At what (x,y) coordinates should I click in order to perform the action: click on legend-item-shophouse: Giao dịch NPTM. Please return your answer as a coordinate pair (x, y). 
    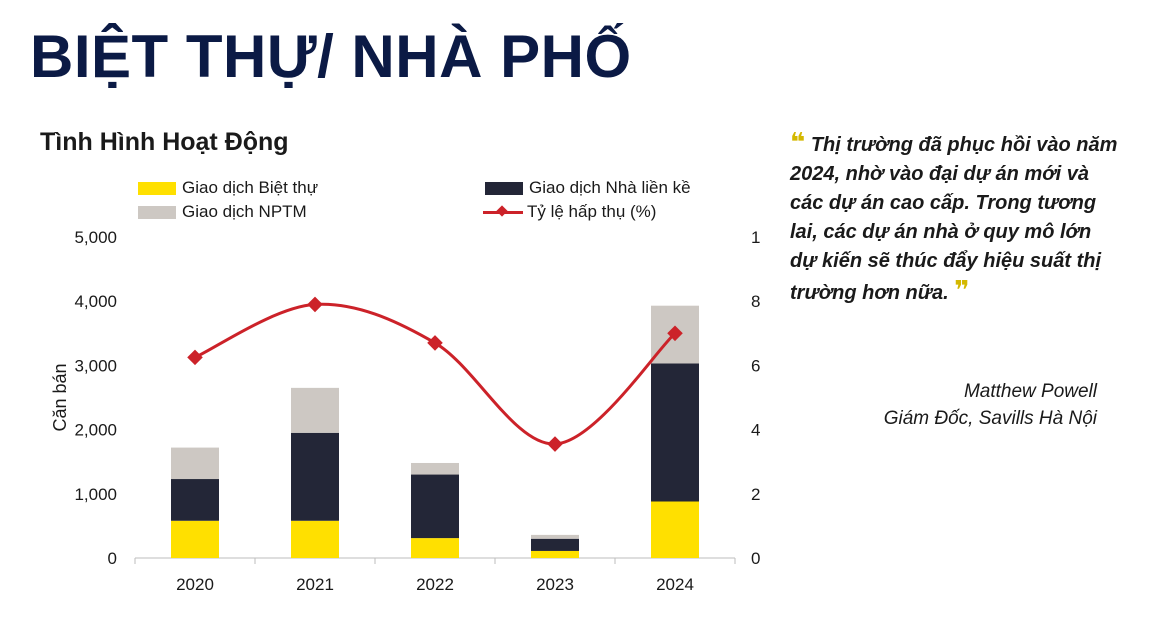
    Looking at the image, I should click on (222, 212).